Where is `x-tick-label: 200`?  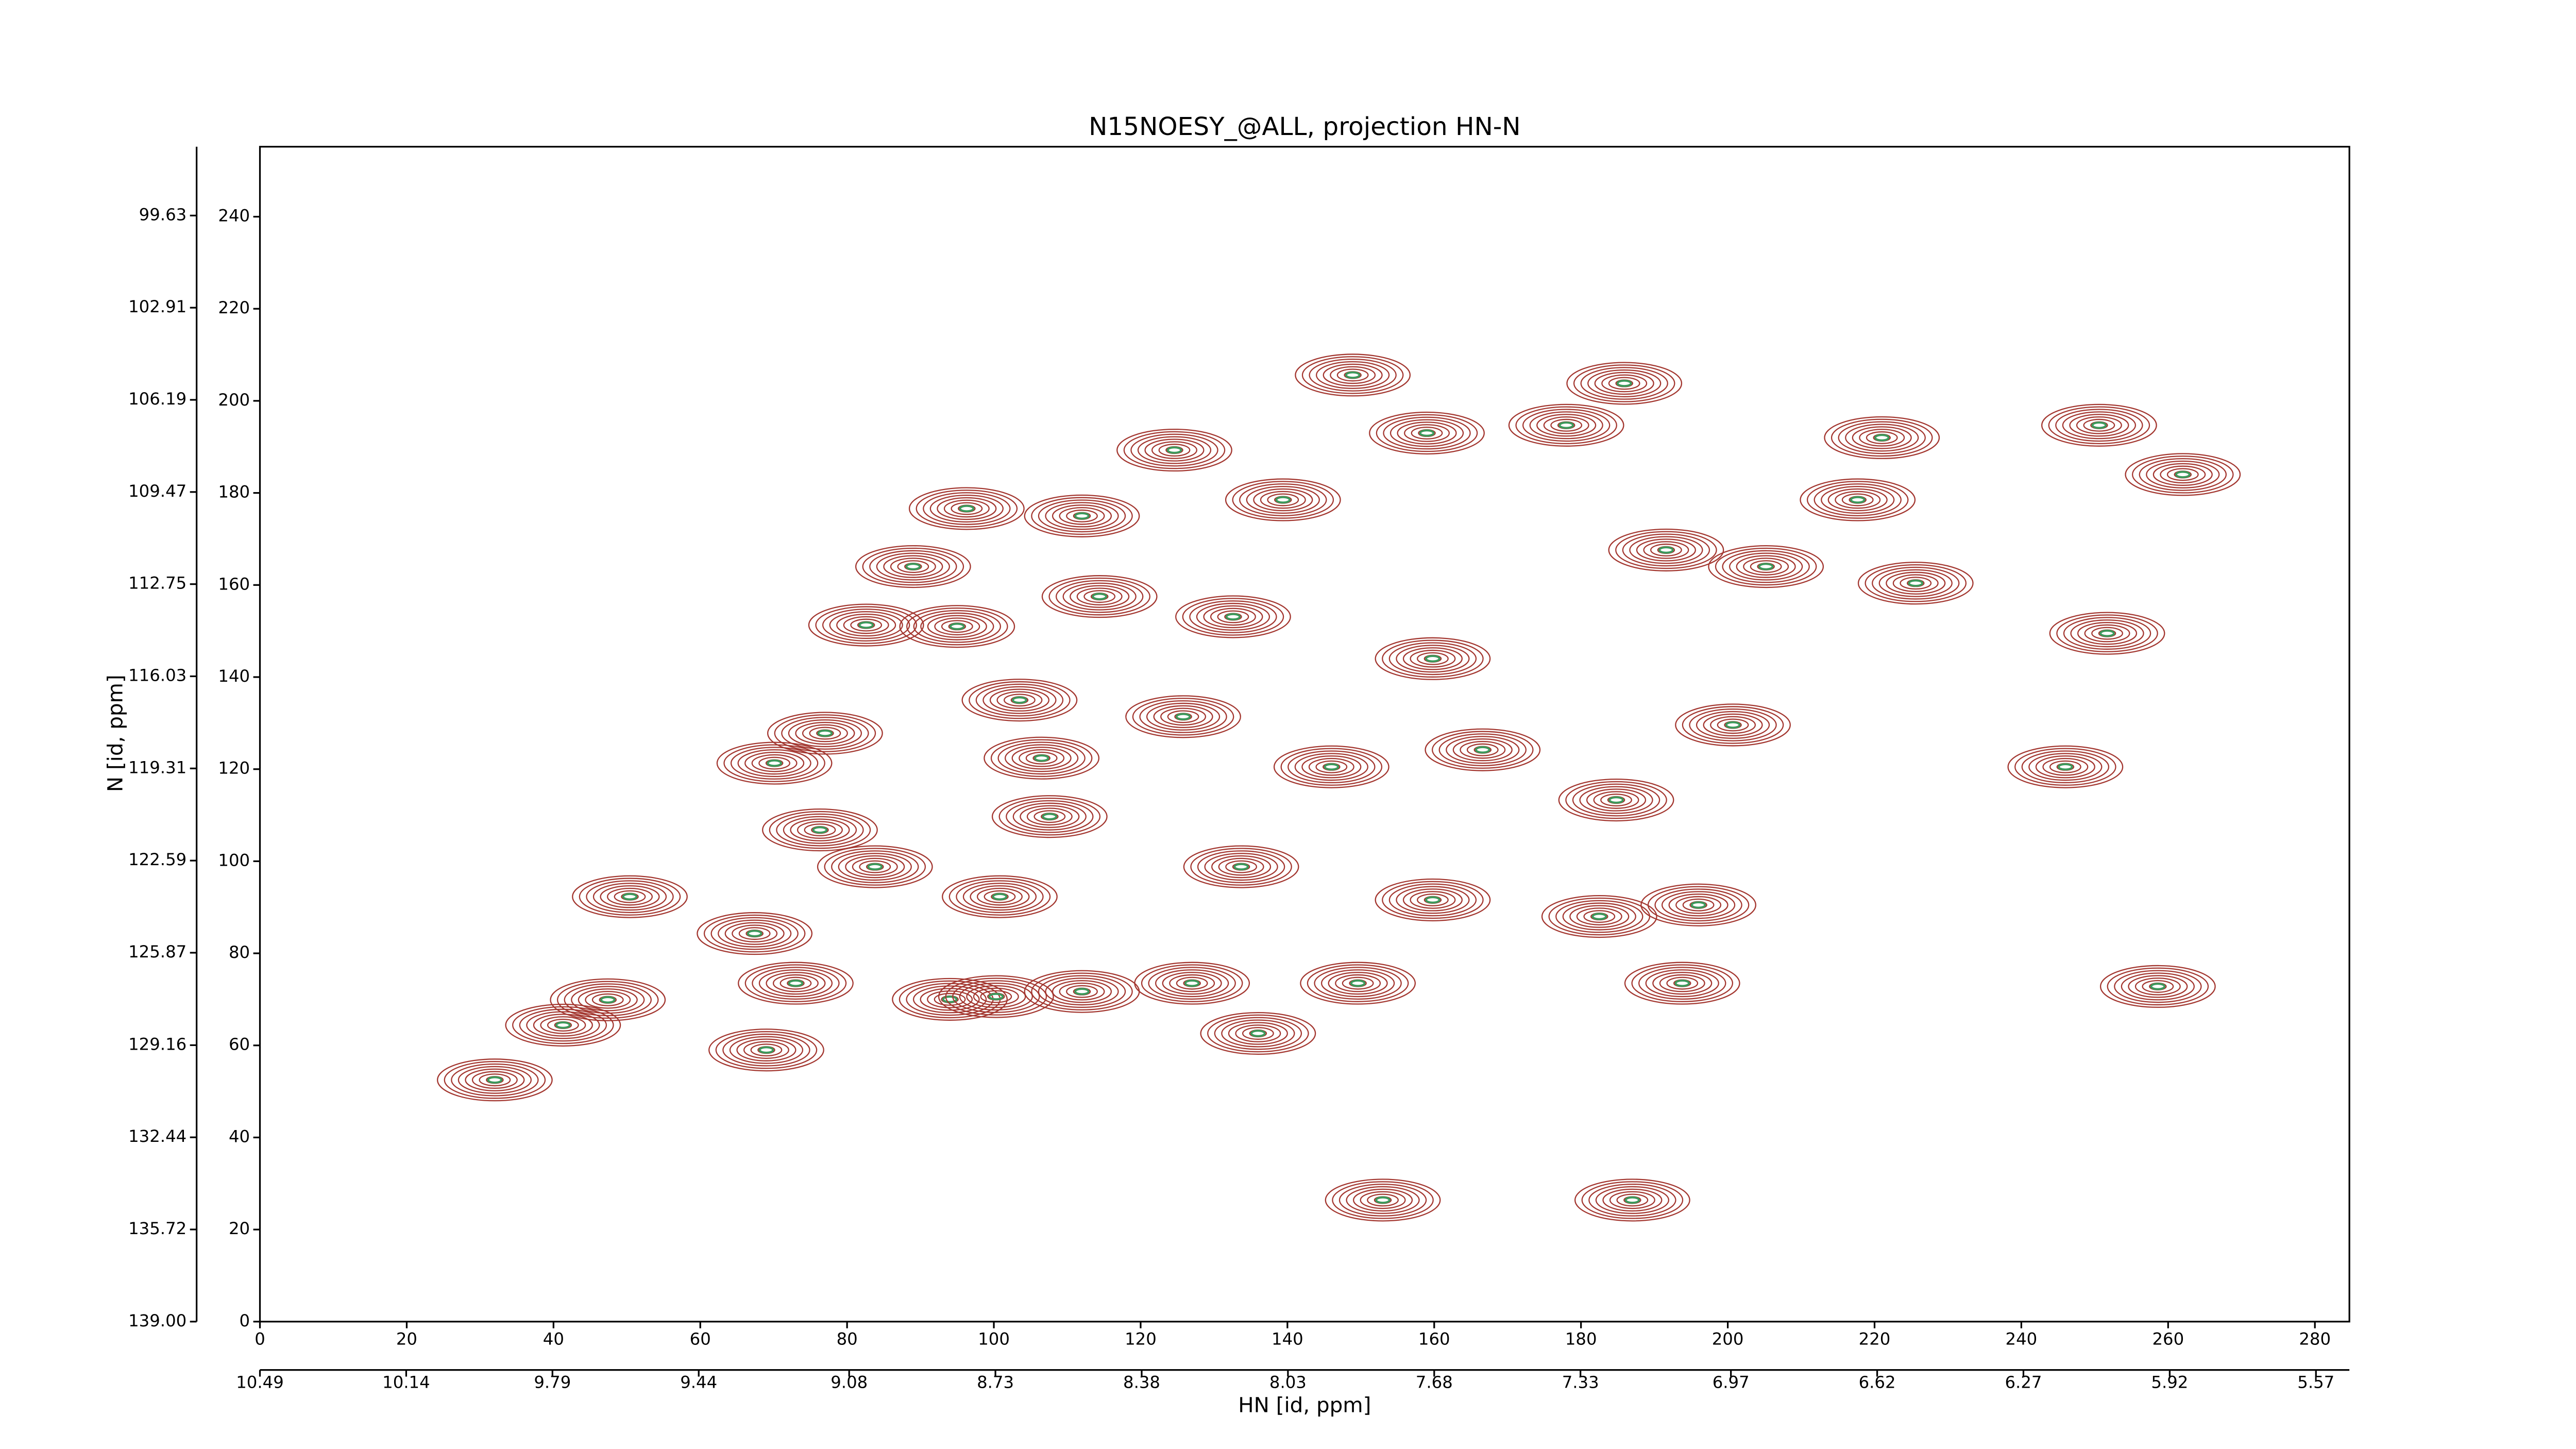
x-tick-label: 200 is located at coordinates (1728, 1339).